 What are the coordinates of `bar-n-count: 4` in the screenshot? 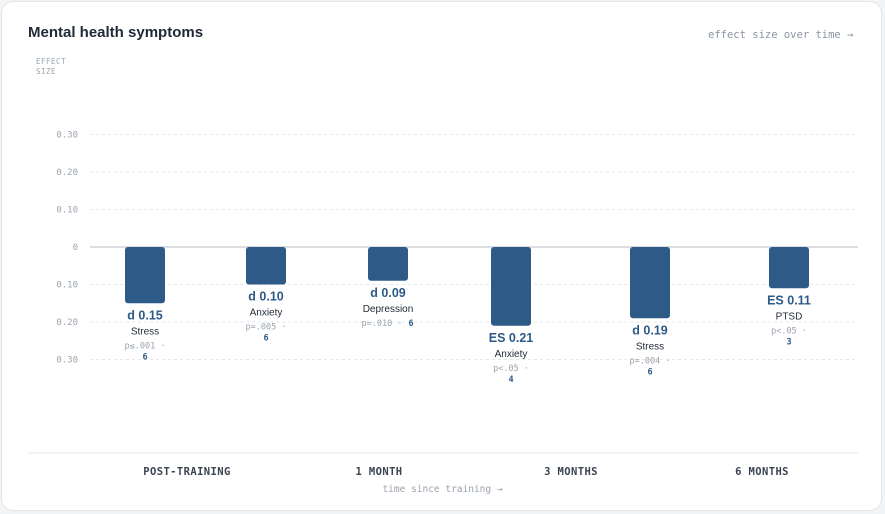 It's located at (510, 380).